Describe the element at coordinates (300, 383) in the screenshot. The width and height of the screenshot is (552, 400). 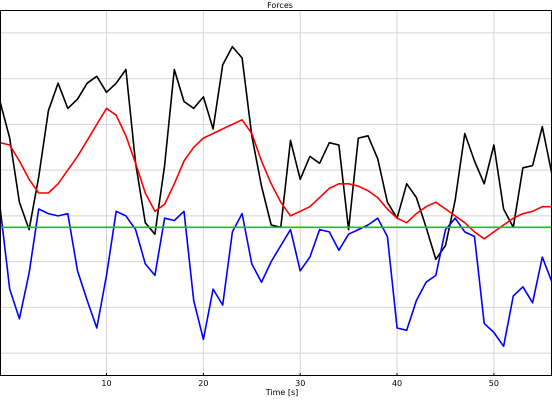
I see `x-tick-label-2: 30` at that location.